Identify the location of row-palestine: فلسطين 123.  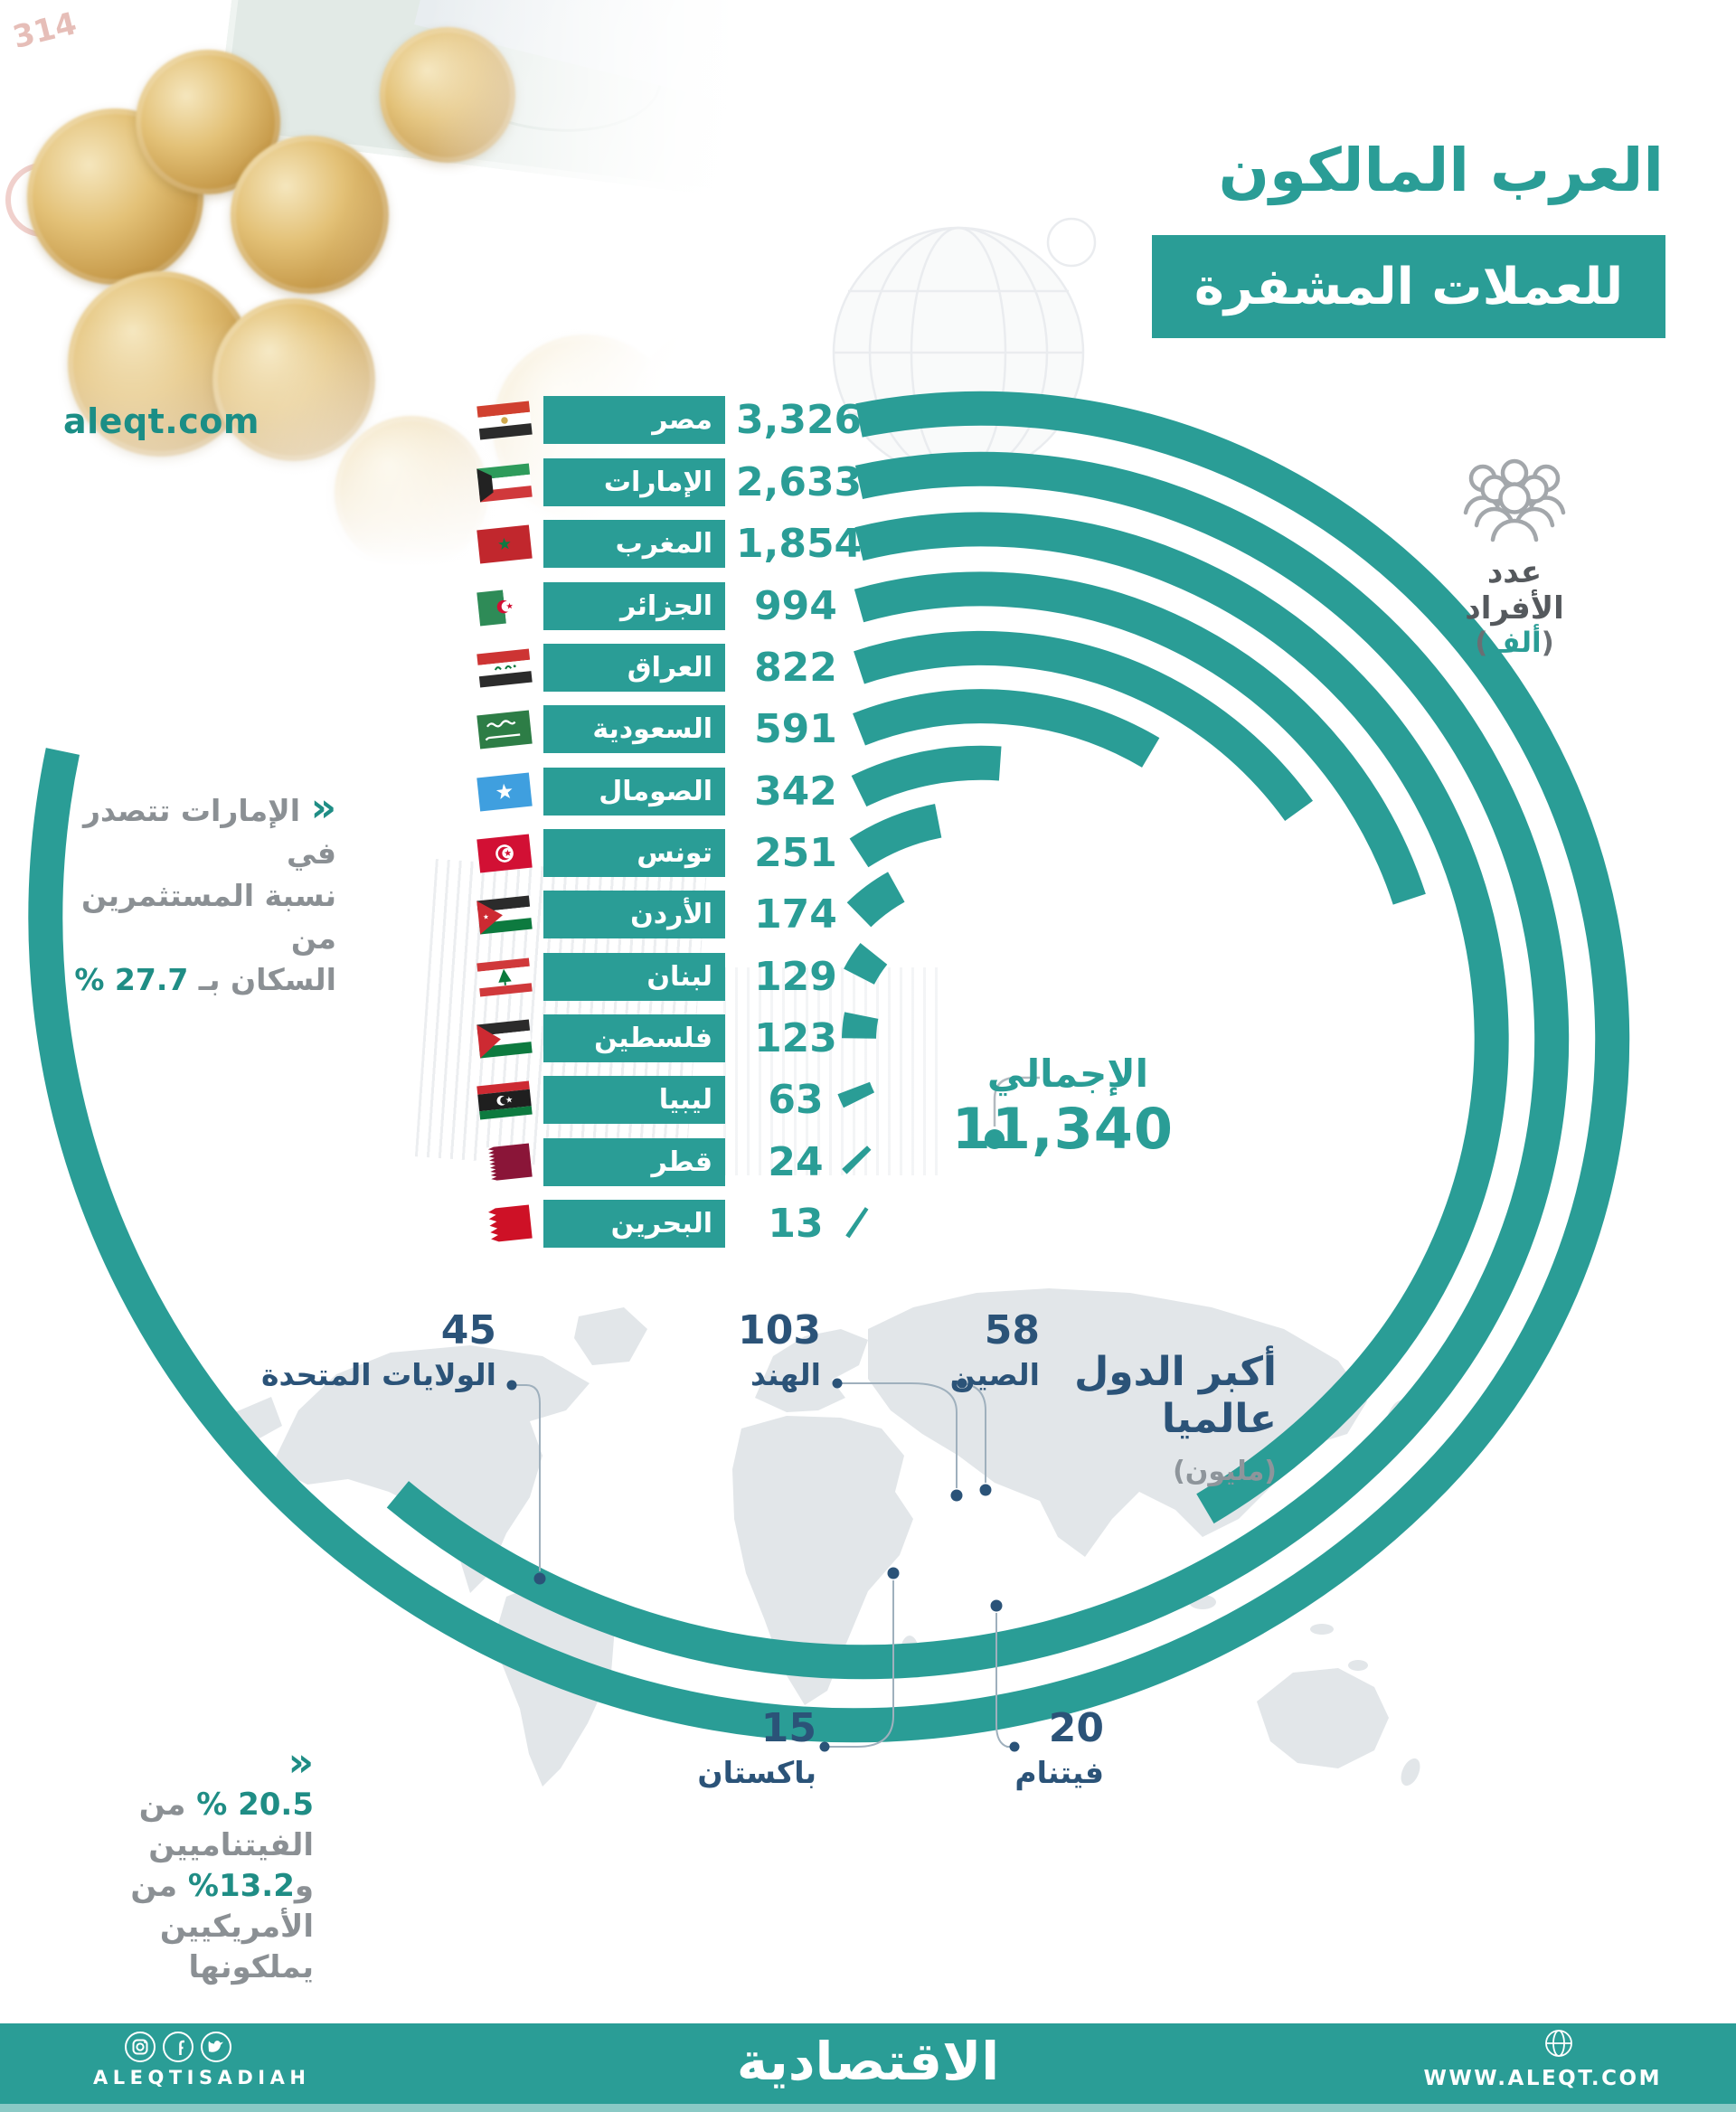
(666, 1038).